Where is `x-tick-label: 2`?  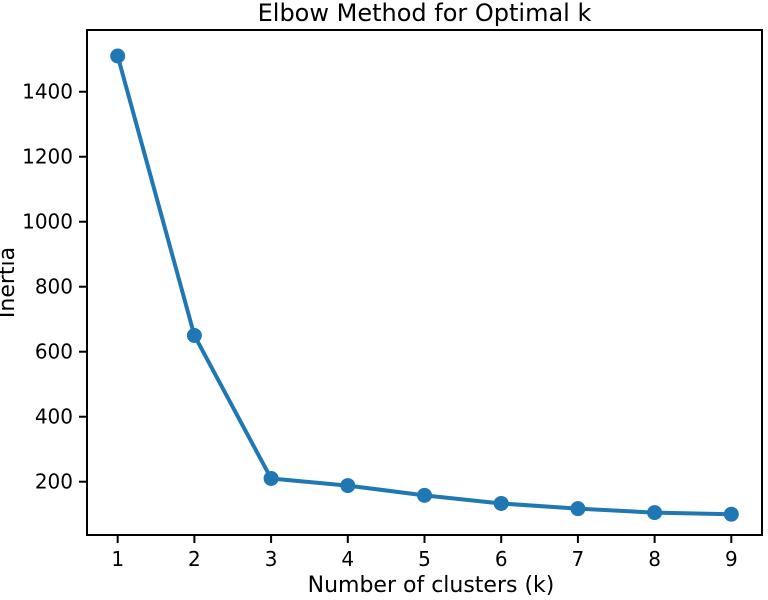
x-tick-label: 2 is located at coordinates (194, 559).